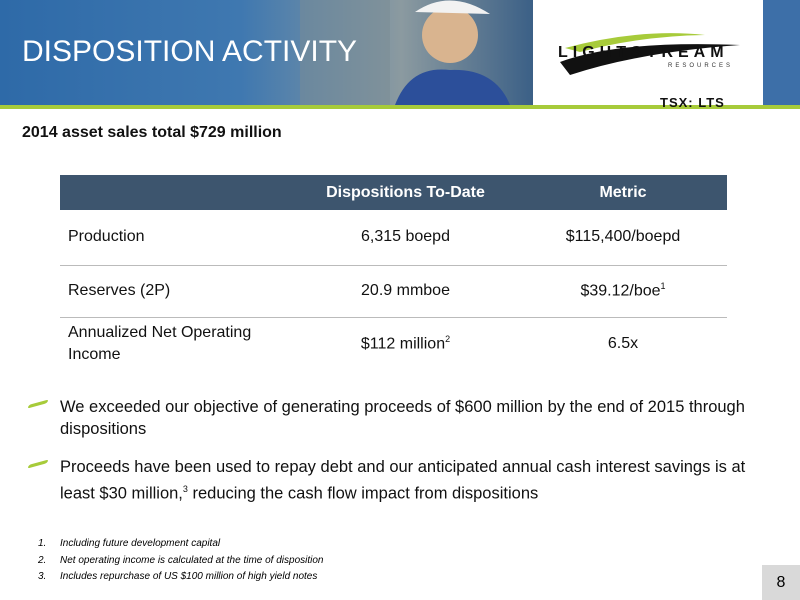 This screenshot has height=600, width=800. Describe the element at coordinates (119, 290) in the screenshot. I see `row-label: Reserves (2P)` at that location.